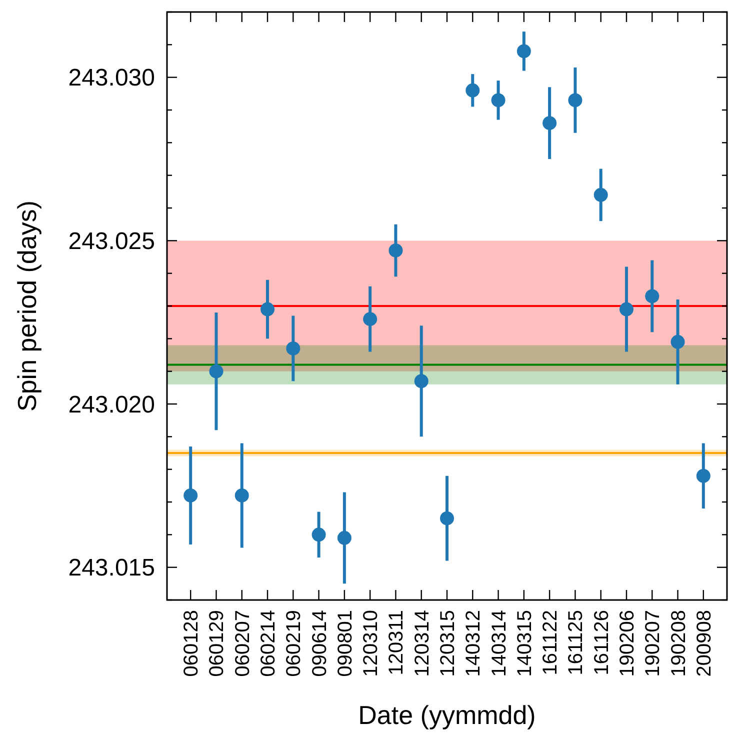  What do you see at coordinates (551, 643) in the screenshot?
I see `x-tick-label: 161122` at bounding box center [551, 643].